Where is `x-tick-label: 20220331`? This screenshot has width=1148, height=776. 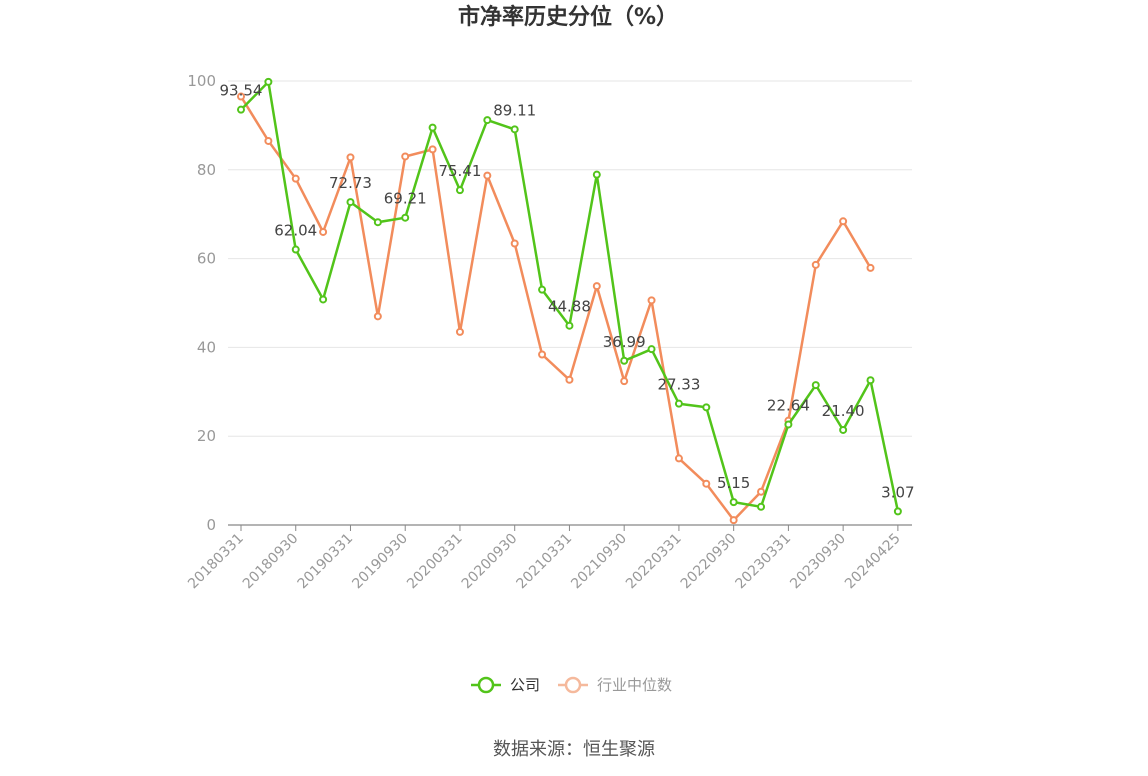 x-tick-label: 20220331 is located at coordinates (654, 562).